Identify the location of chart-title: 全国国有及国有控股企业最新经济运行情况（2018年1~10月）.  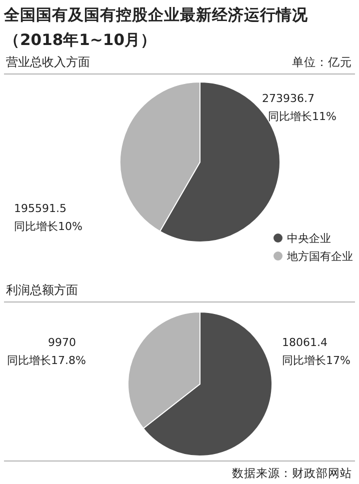
(156, 27).